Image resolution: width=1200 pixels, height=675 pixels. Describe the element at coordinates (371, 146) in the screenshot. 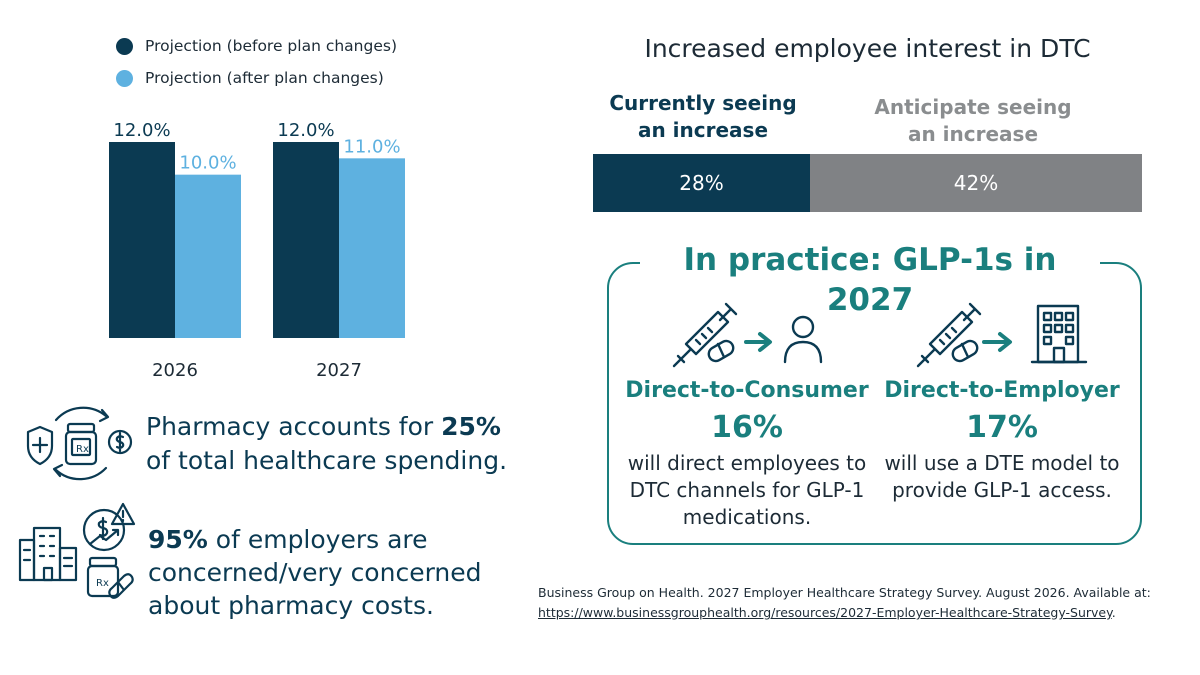

I see `data-label-2027-series-1: 11.0%` at that location.